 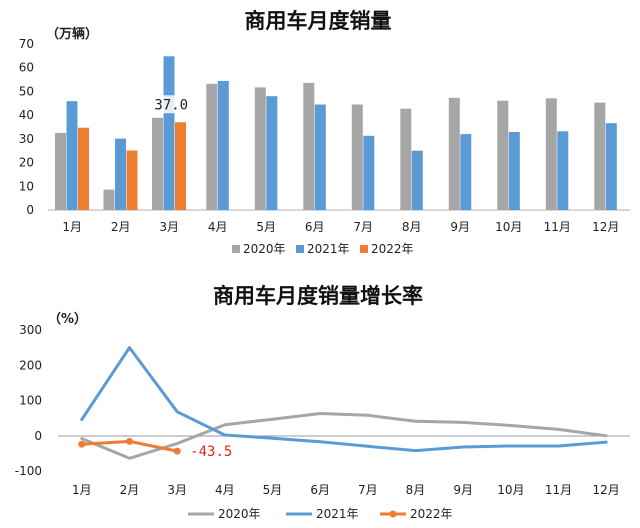 I want to click on line-data-labels: -43.5, so click(x=211, y=452).